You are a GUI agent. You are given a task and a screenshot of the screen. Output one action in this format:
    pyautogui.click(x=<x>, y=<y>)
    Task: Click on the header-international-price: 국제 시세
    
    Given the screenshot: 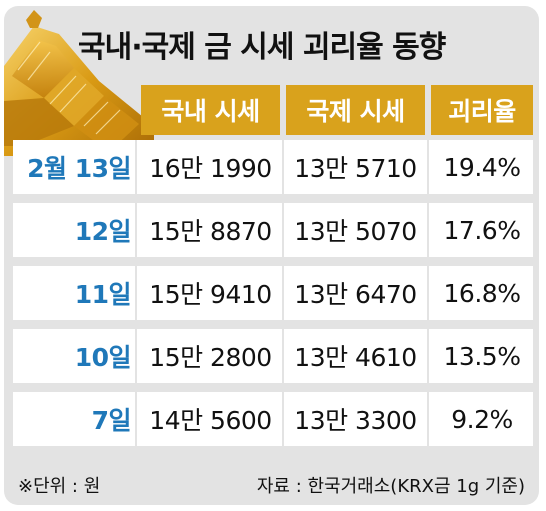 What is the action you would take?
    pyautogui.click(x=355, y=110)
    